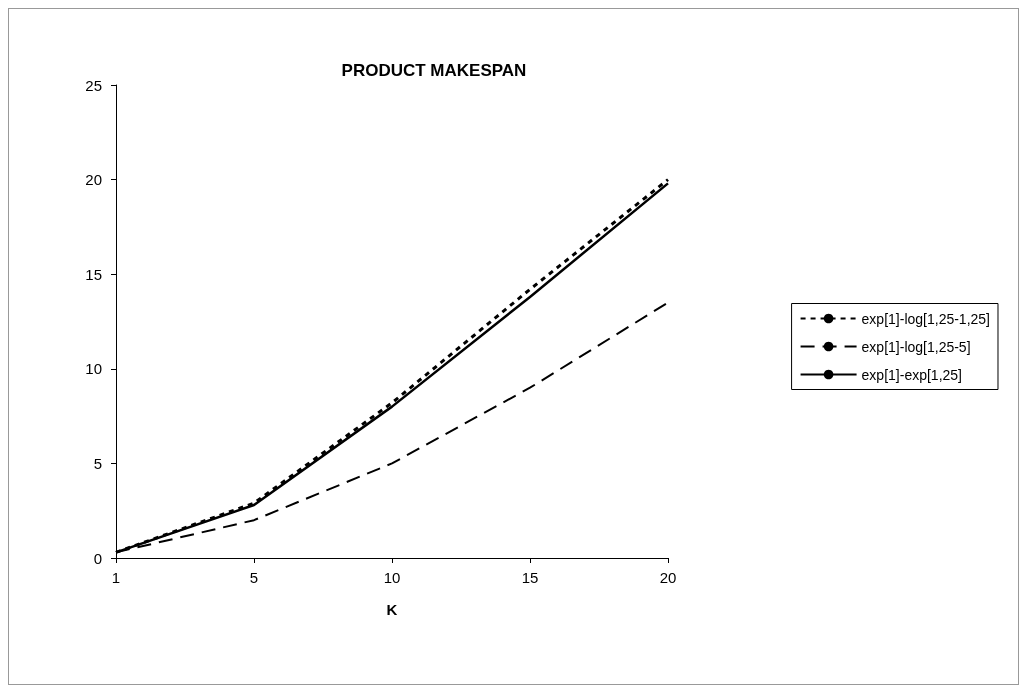 The image size is (1027, 693). What do you see at coordinates (916, 346) in the screenshot?
I see `legend-label: exp[1]-log[1,25-5]` at bounding box center [916, 346].